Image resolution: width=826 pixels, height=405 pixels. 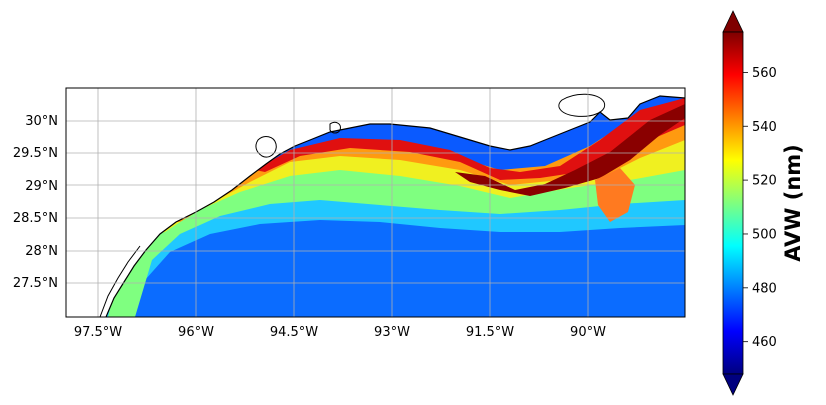 What do you see at coordinates (35, 153) in the screenshot?
I see `y-tick-label: 29.5°N` at bounding box center [35, 153].